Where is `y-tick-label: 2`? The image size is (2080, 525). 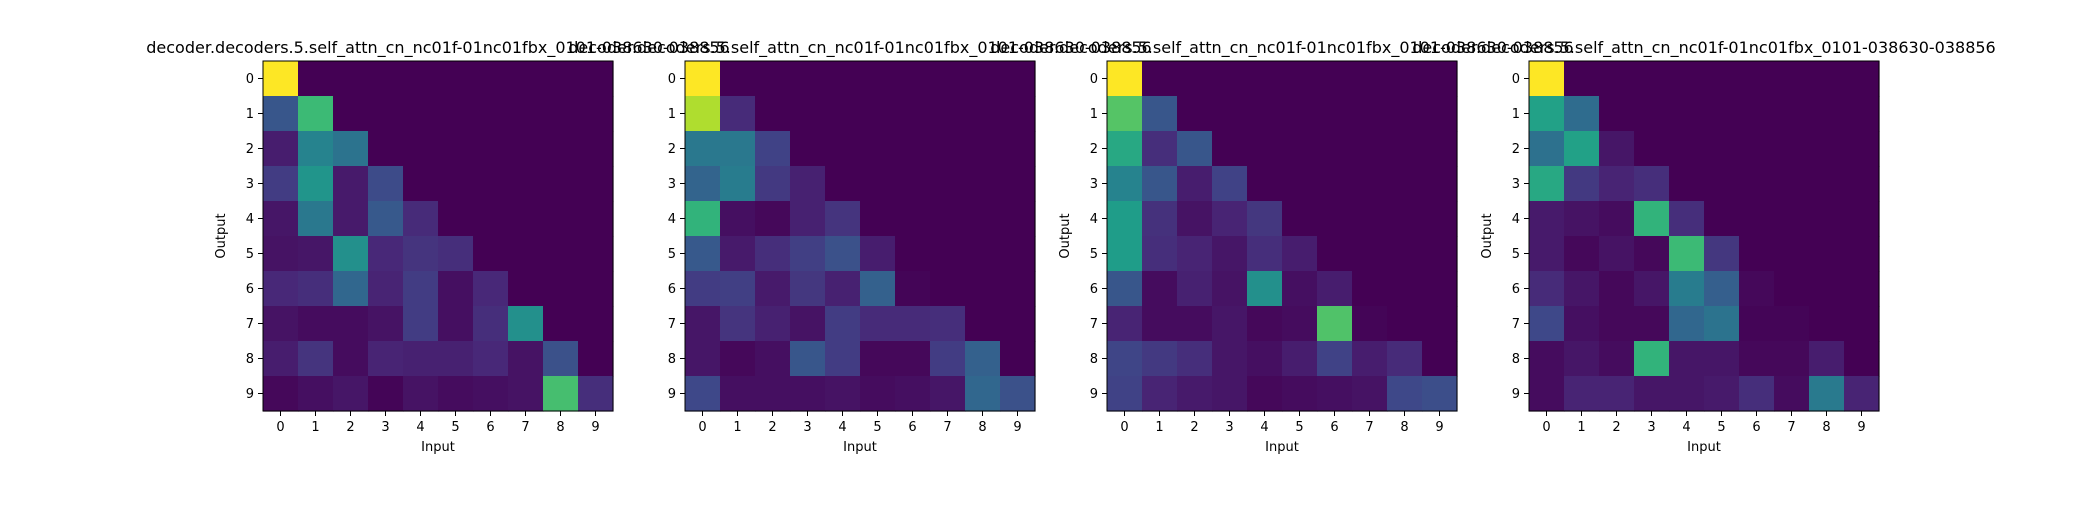 y-tick-label: 2 is located at coordinates (1094, 149).